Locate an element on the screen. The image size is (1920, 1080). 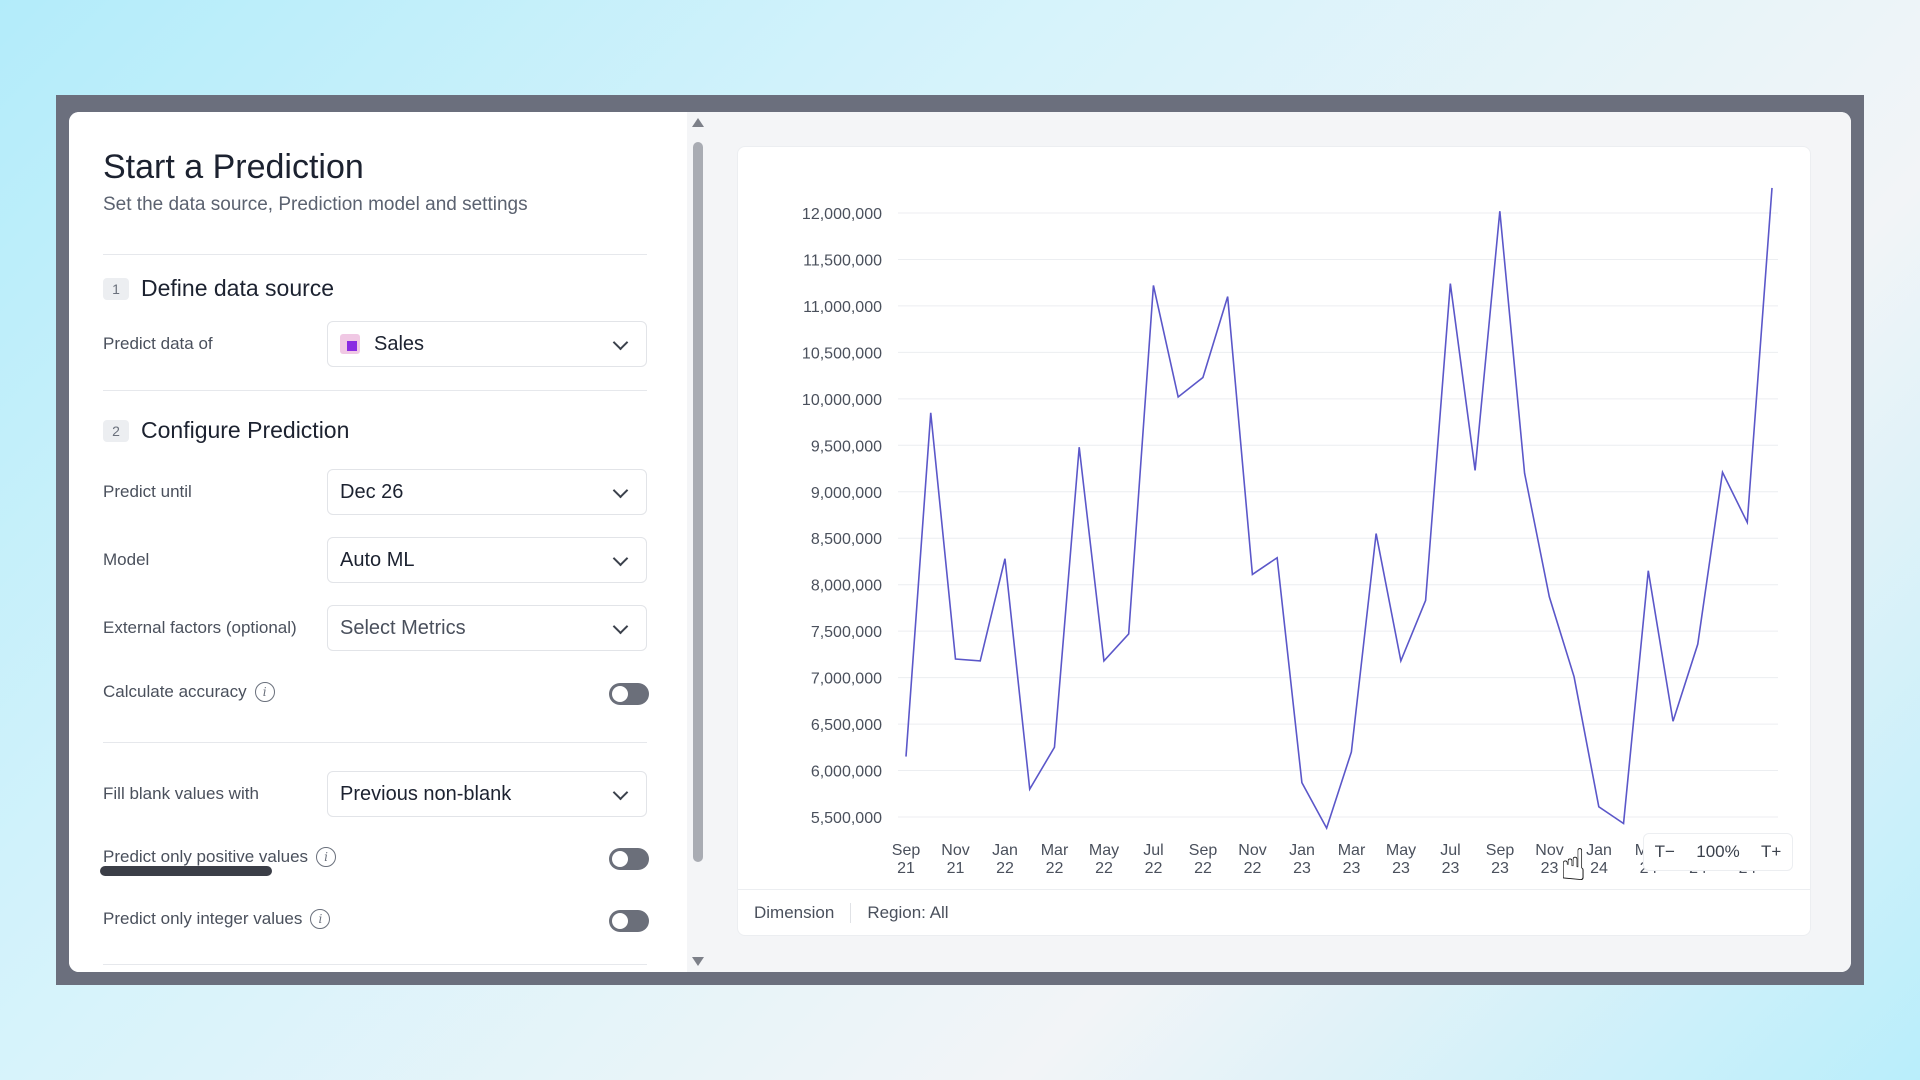
step-define-data-source: 1 Define data source is located at coordinates (218, 288).